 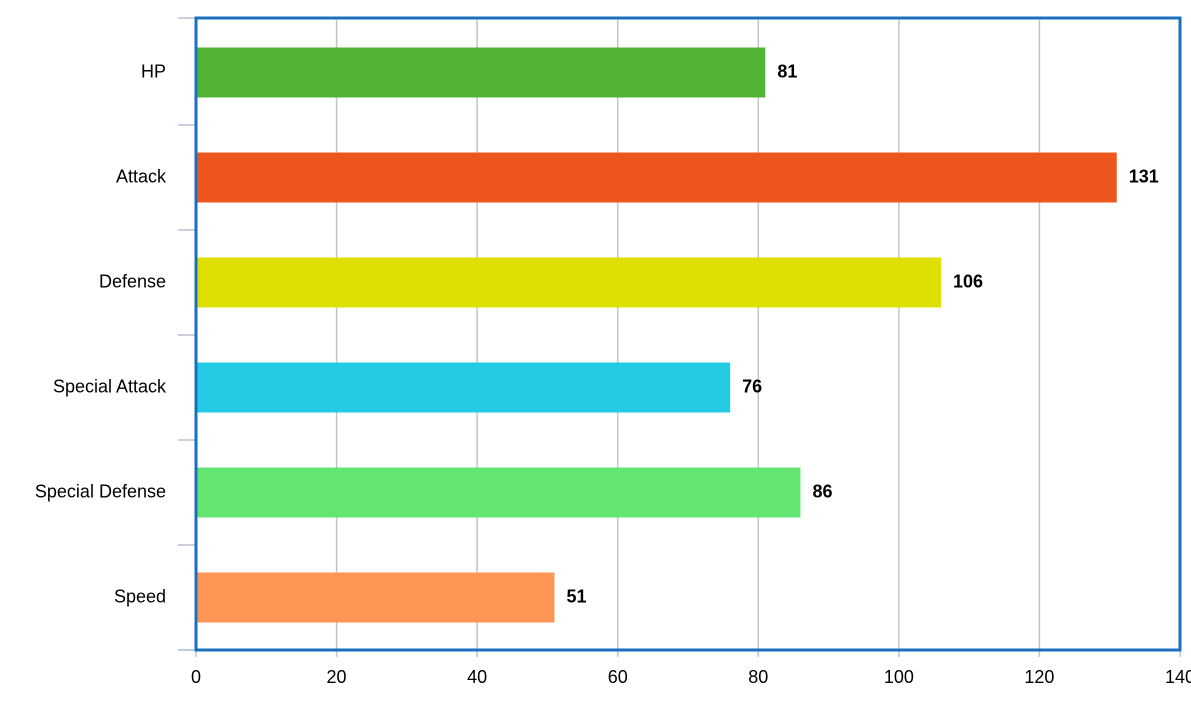 I want to click on x-tick-label: 20, so click(x=337, y=677).